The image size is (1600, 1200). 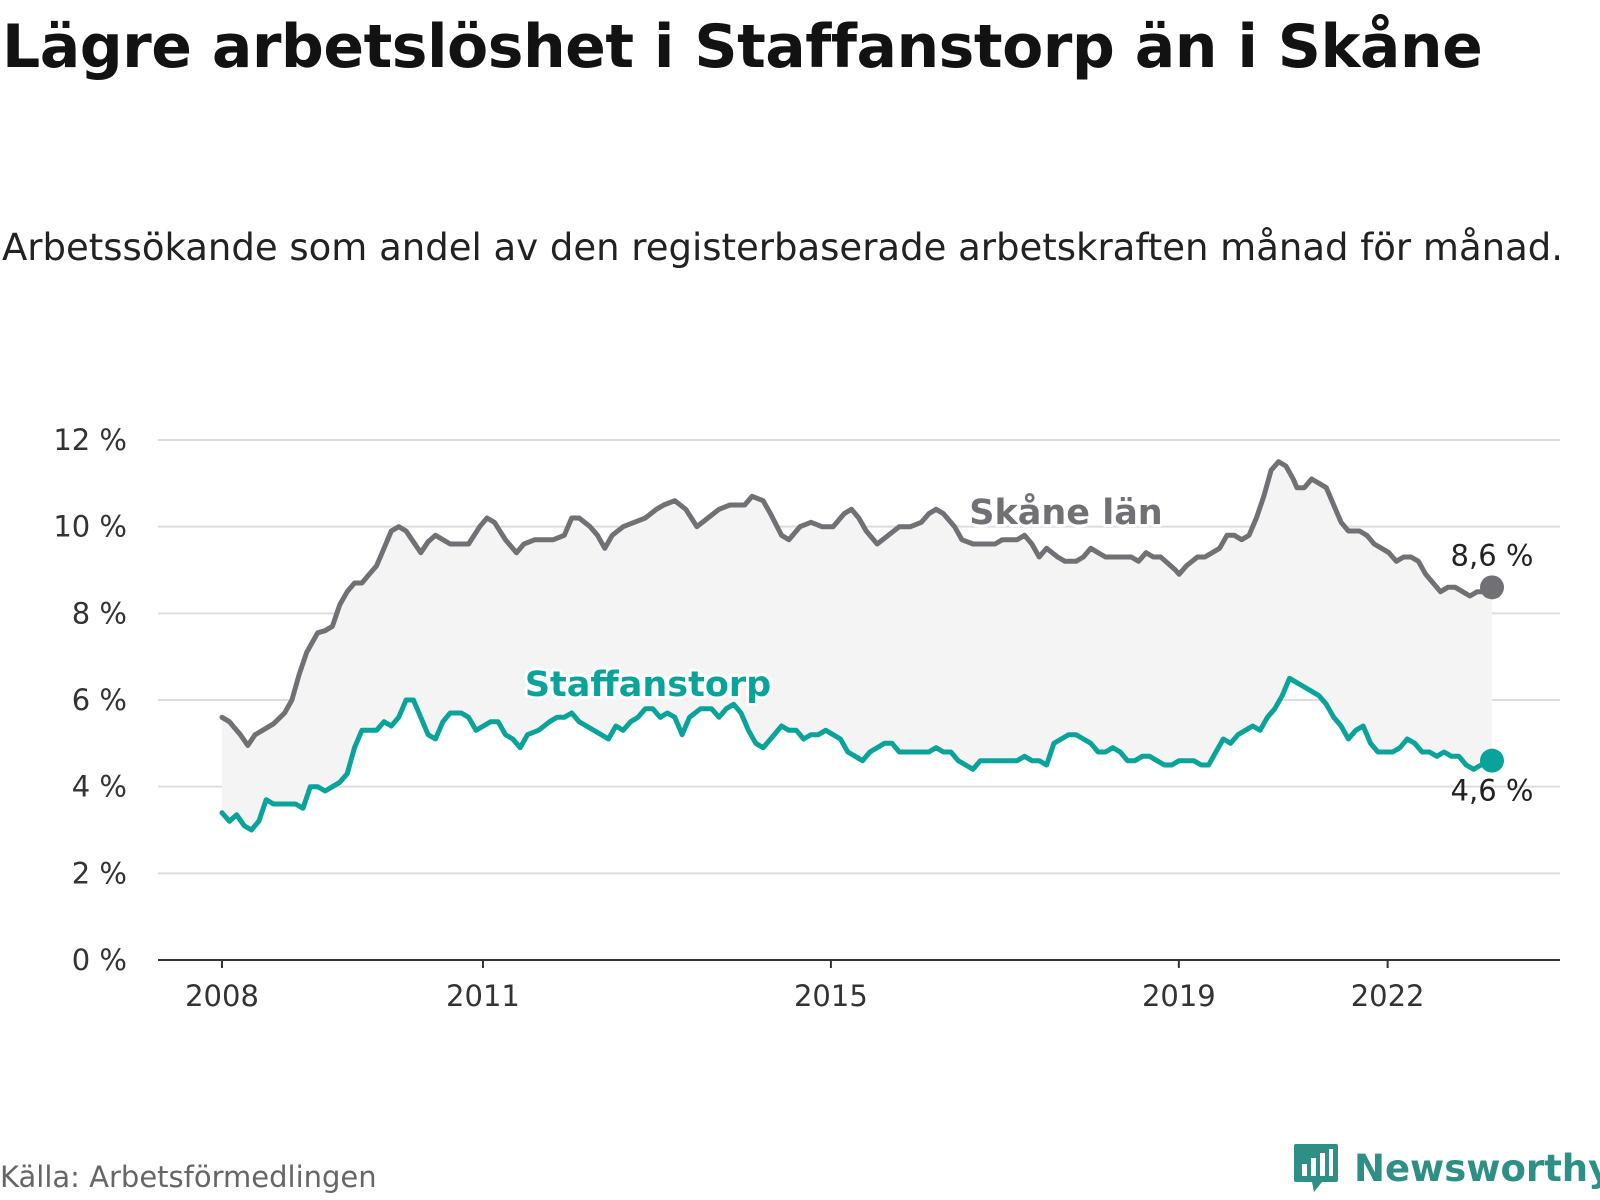 I want to click on y-tick-label: 12 %, so click(x=90, y=440).